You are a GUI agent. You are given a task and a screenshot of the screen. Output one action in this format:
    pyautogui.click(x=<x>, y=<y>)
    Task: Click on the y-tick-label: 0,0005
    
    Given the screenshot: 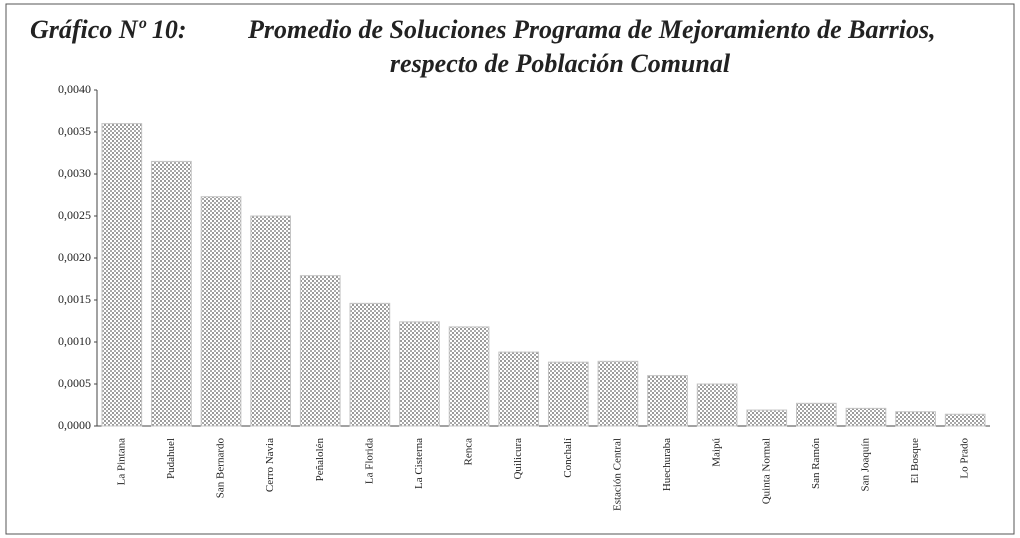 What is the action you would take?
    pyautogui.click(x=74, y=383)
    